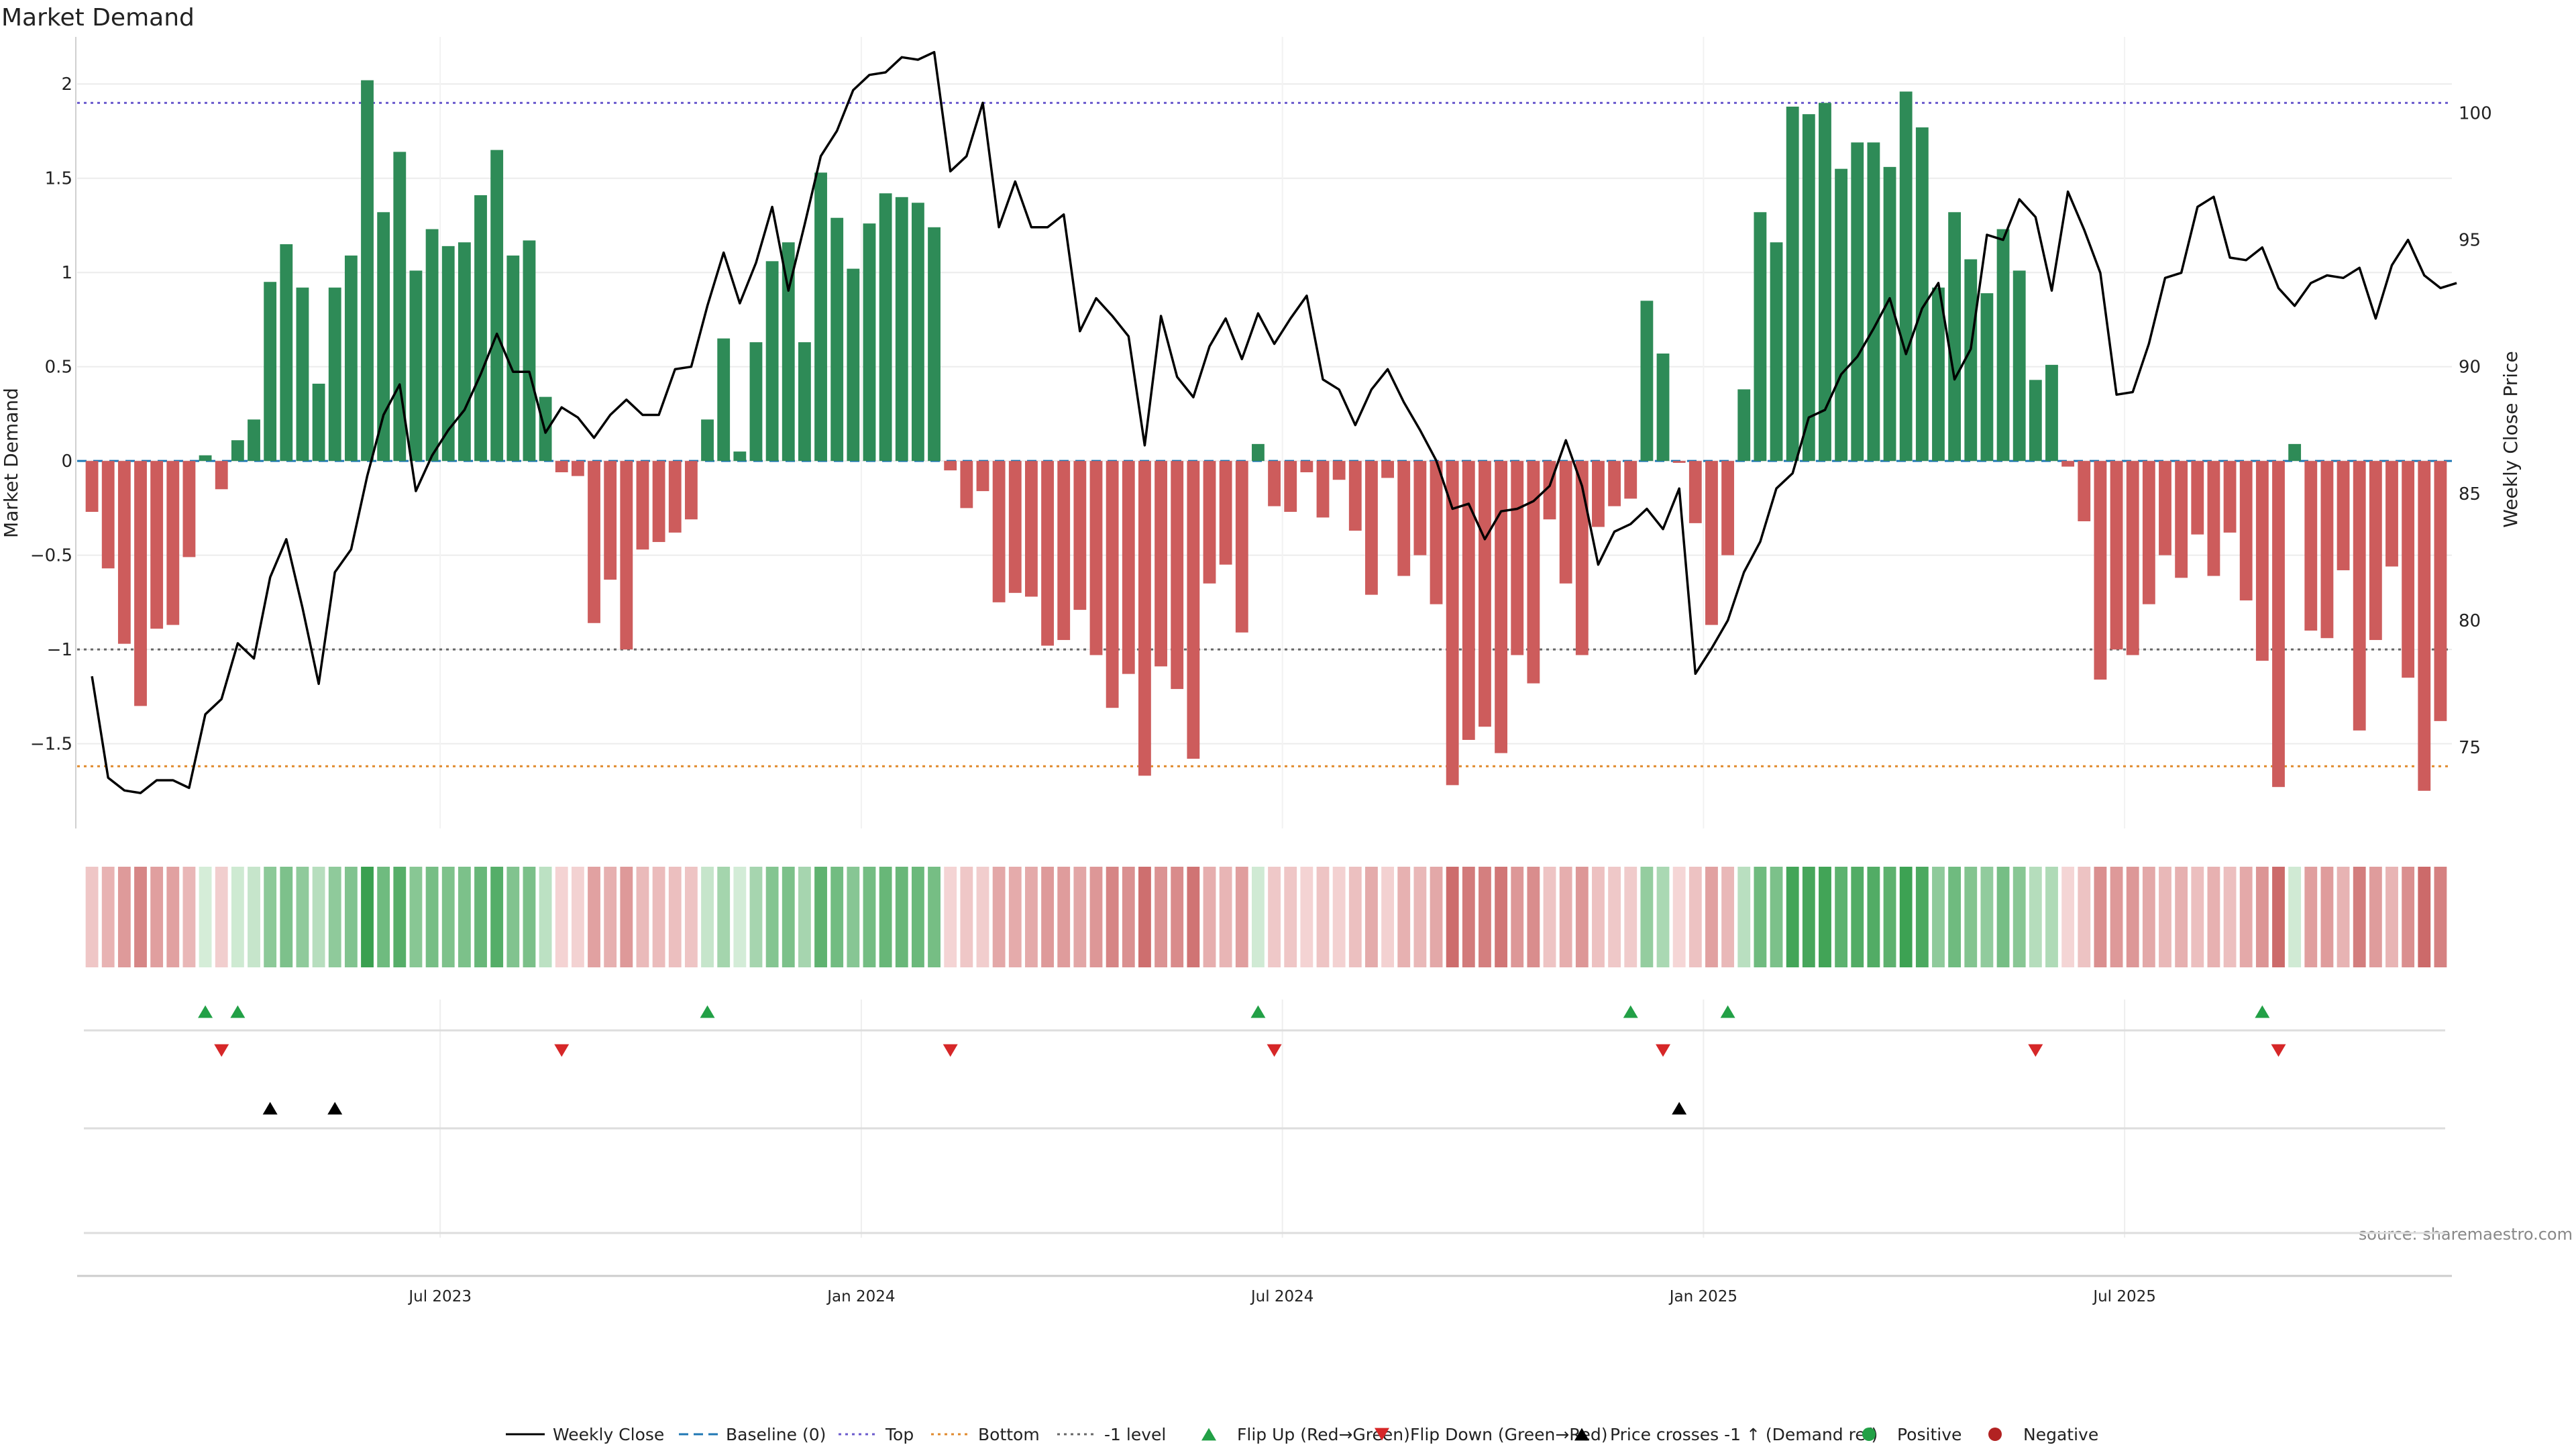  I want to click on legend-item-8: Positive, so click(1912, 1434).